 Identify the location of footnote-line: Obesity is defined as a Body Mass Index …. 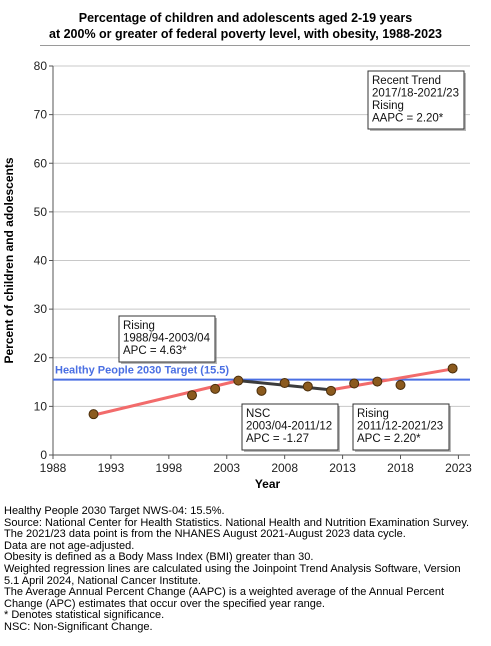
(159, 557).